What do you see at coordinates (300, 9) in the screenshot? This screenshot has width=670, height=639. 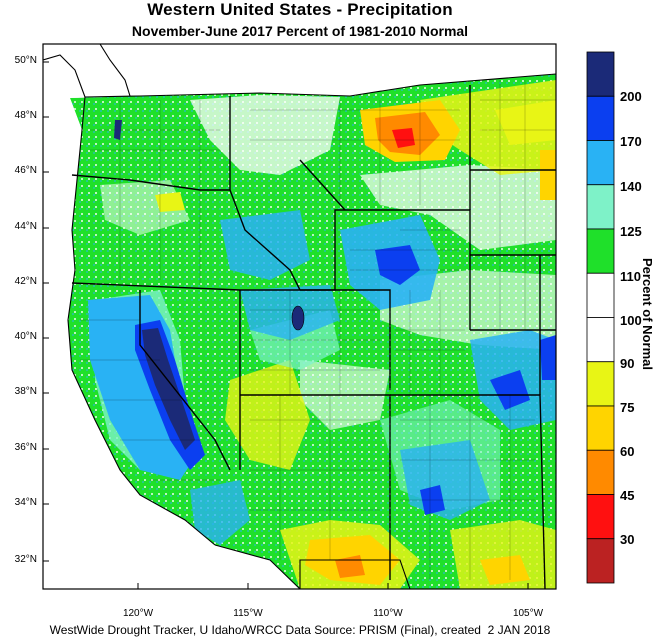 I see `map-title: Western United States - Precipitation` at bounding box center [300, 9].